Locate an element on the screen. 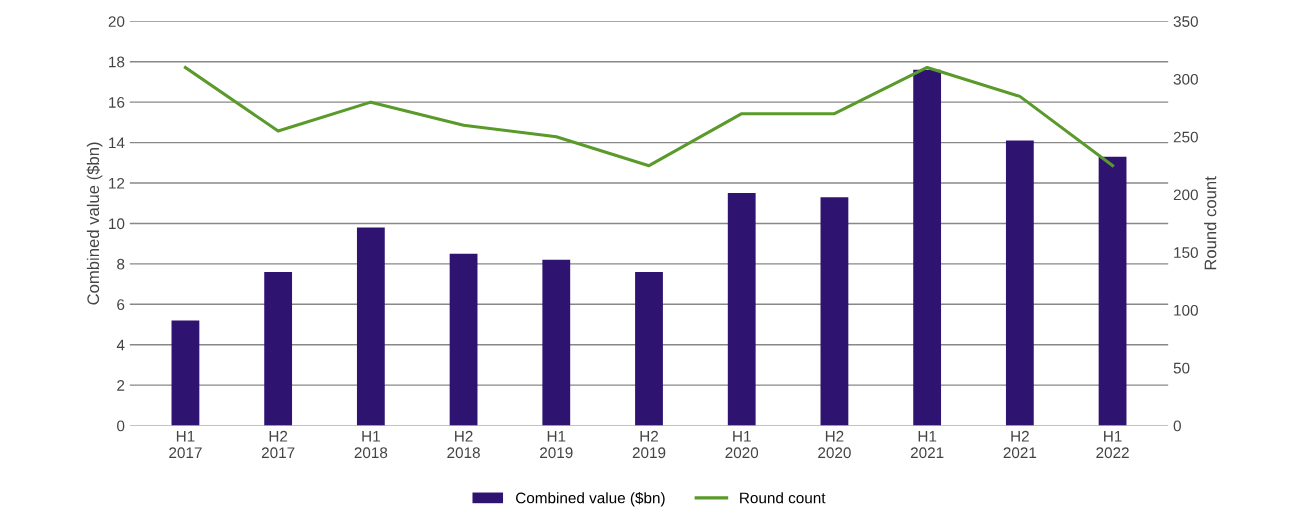  y2-tick-label: 150 is located at coordinates (1186, 253).